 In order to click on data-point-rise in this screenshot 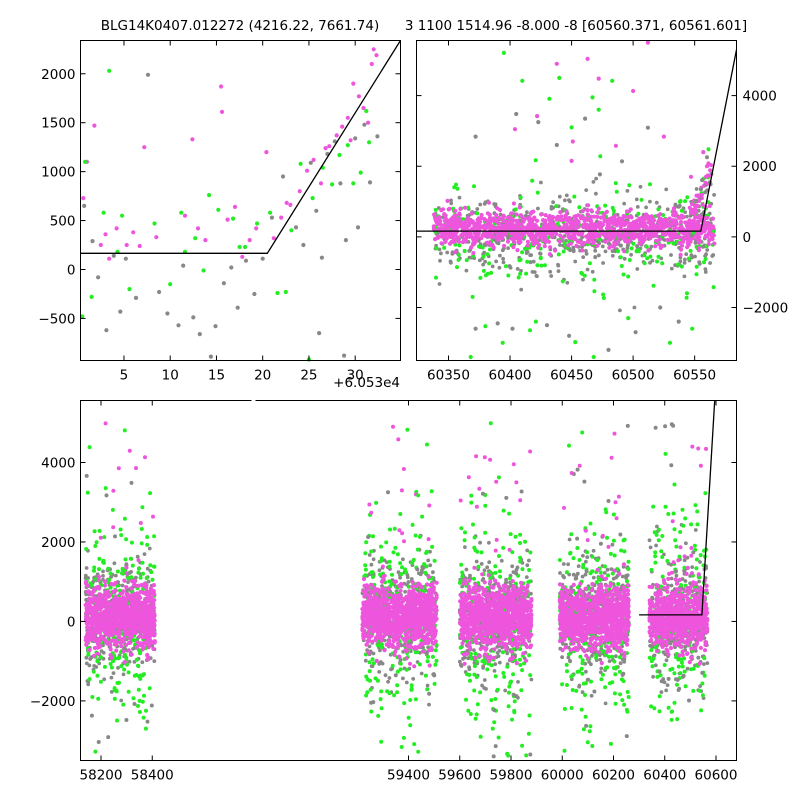, I will do `click(694, 205)`.